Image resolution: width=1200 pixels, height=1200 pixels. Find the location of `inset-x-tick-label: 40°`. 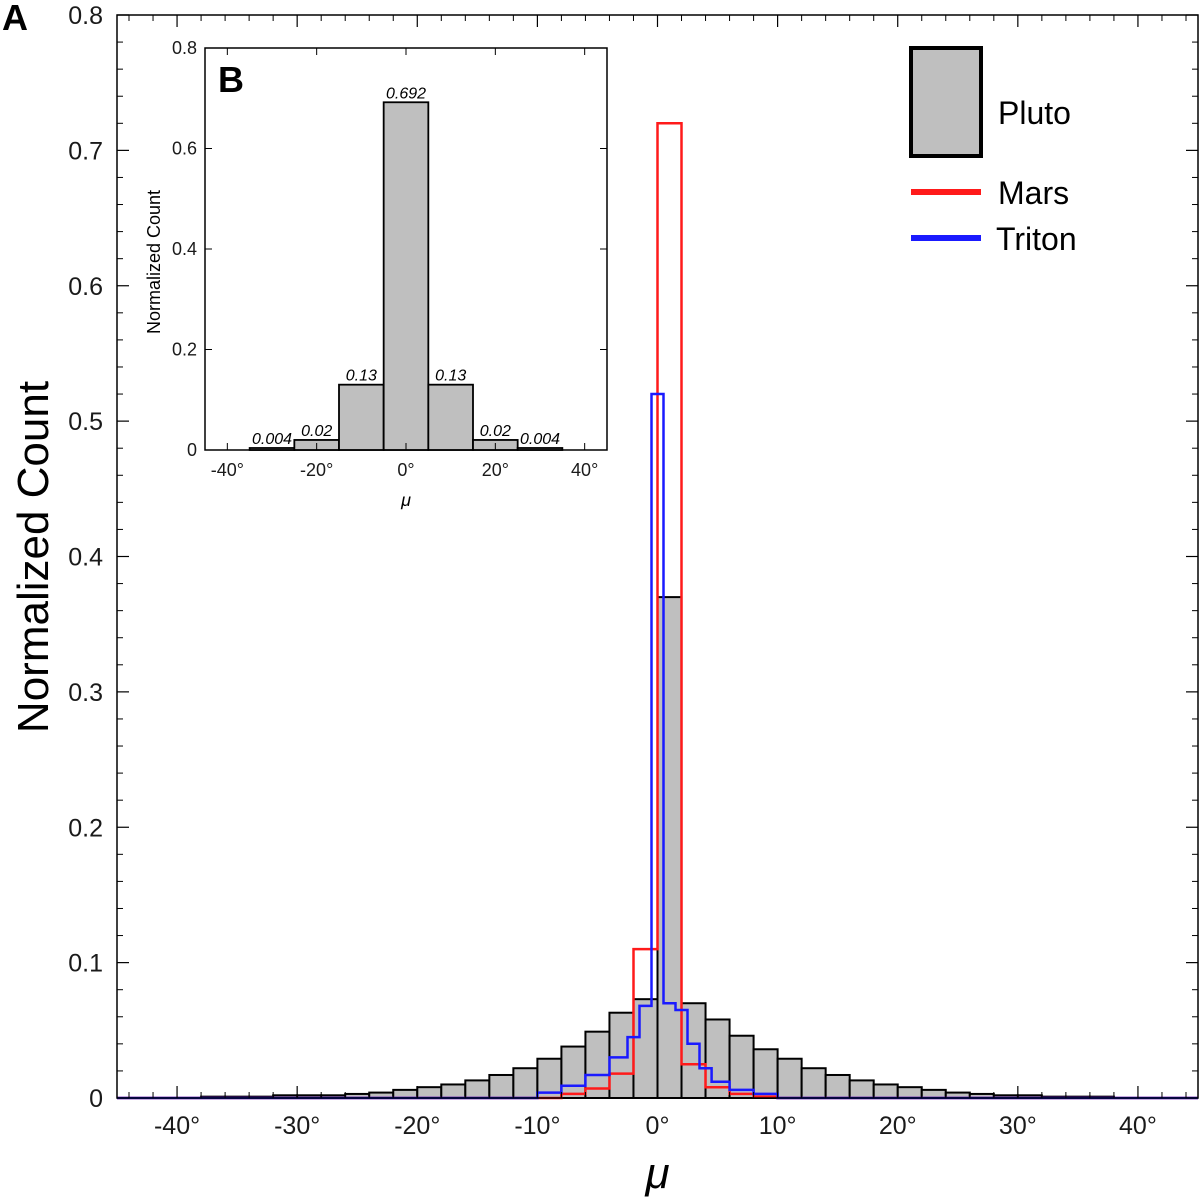

inset-x-tick-label: 40° is located at coordinates (584, 470).